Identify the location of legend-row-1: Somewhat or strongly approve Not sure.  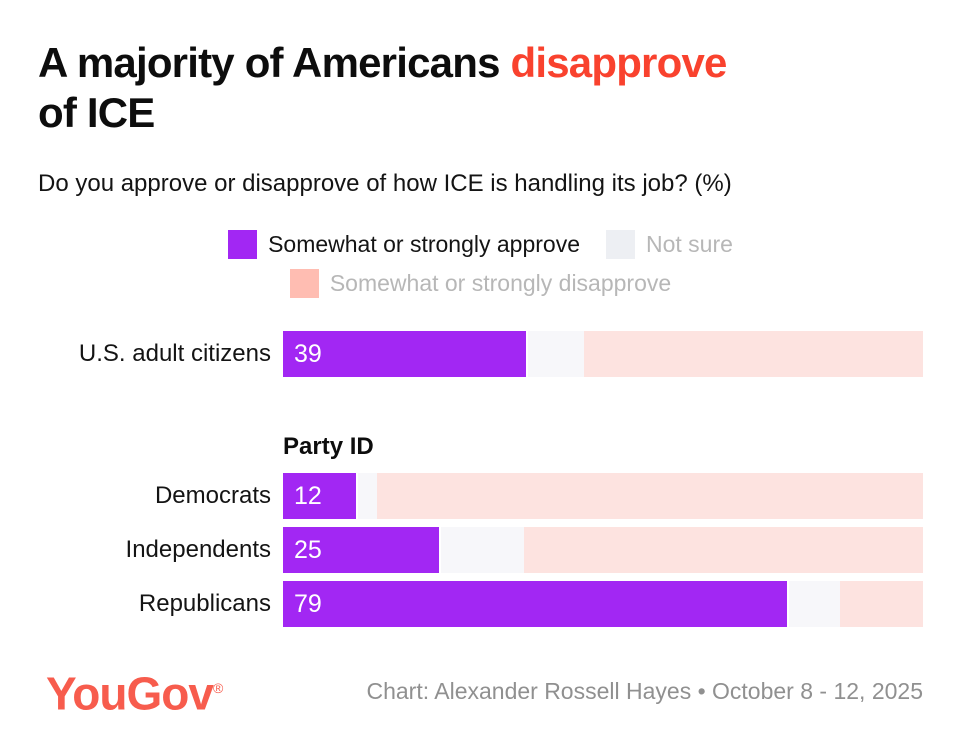
(480, 244).